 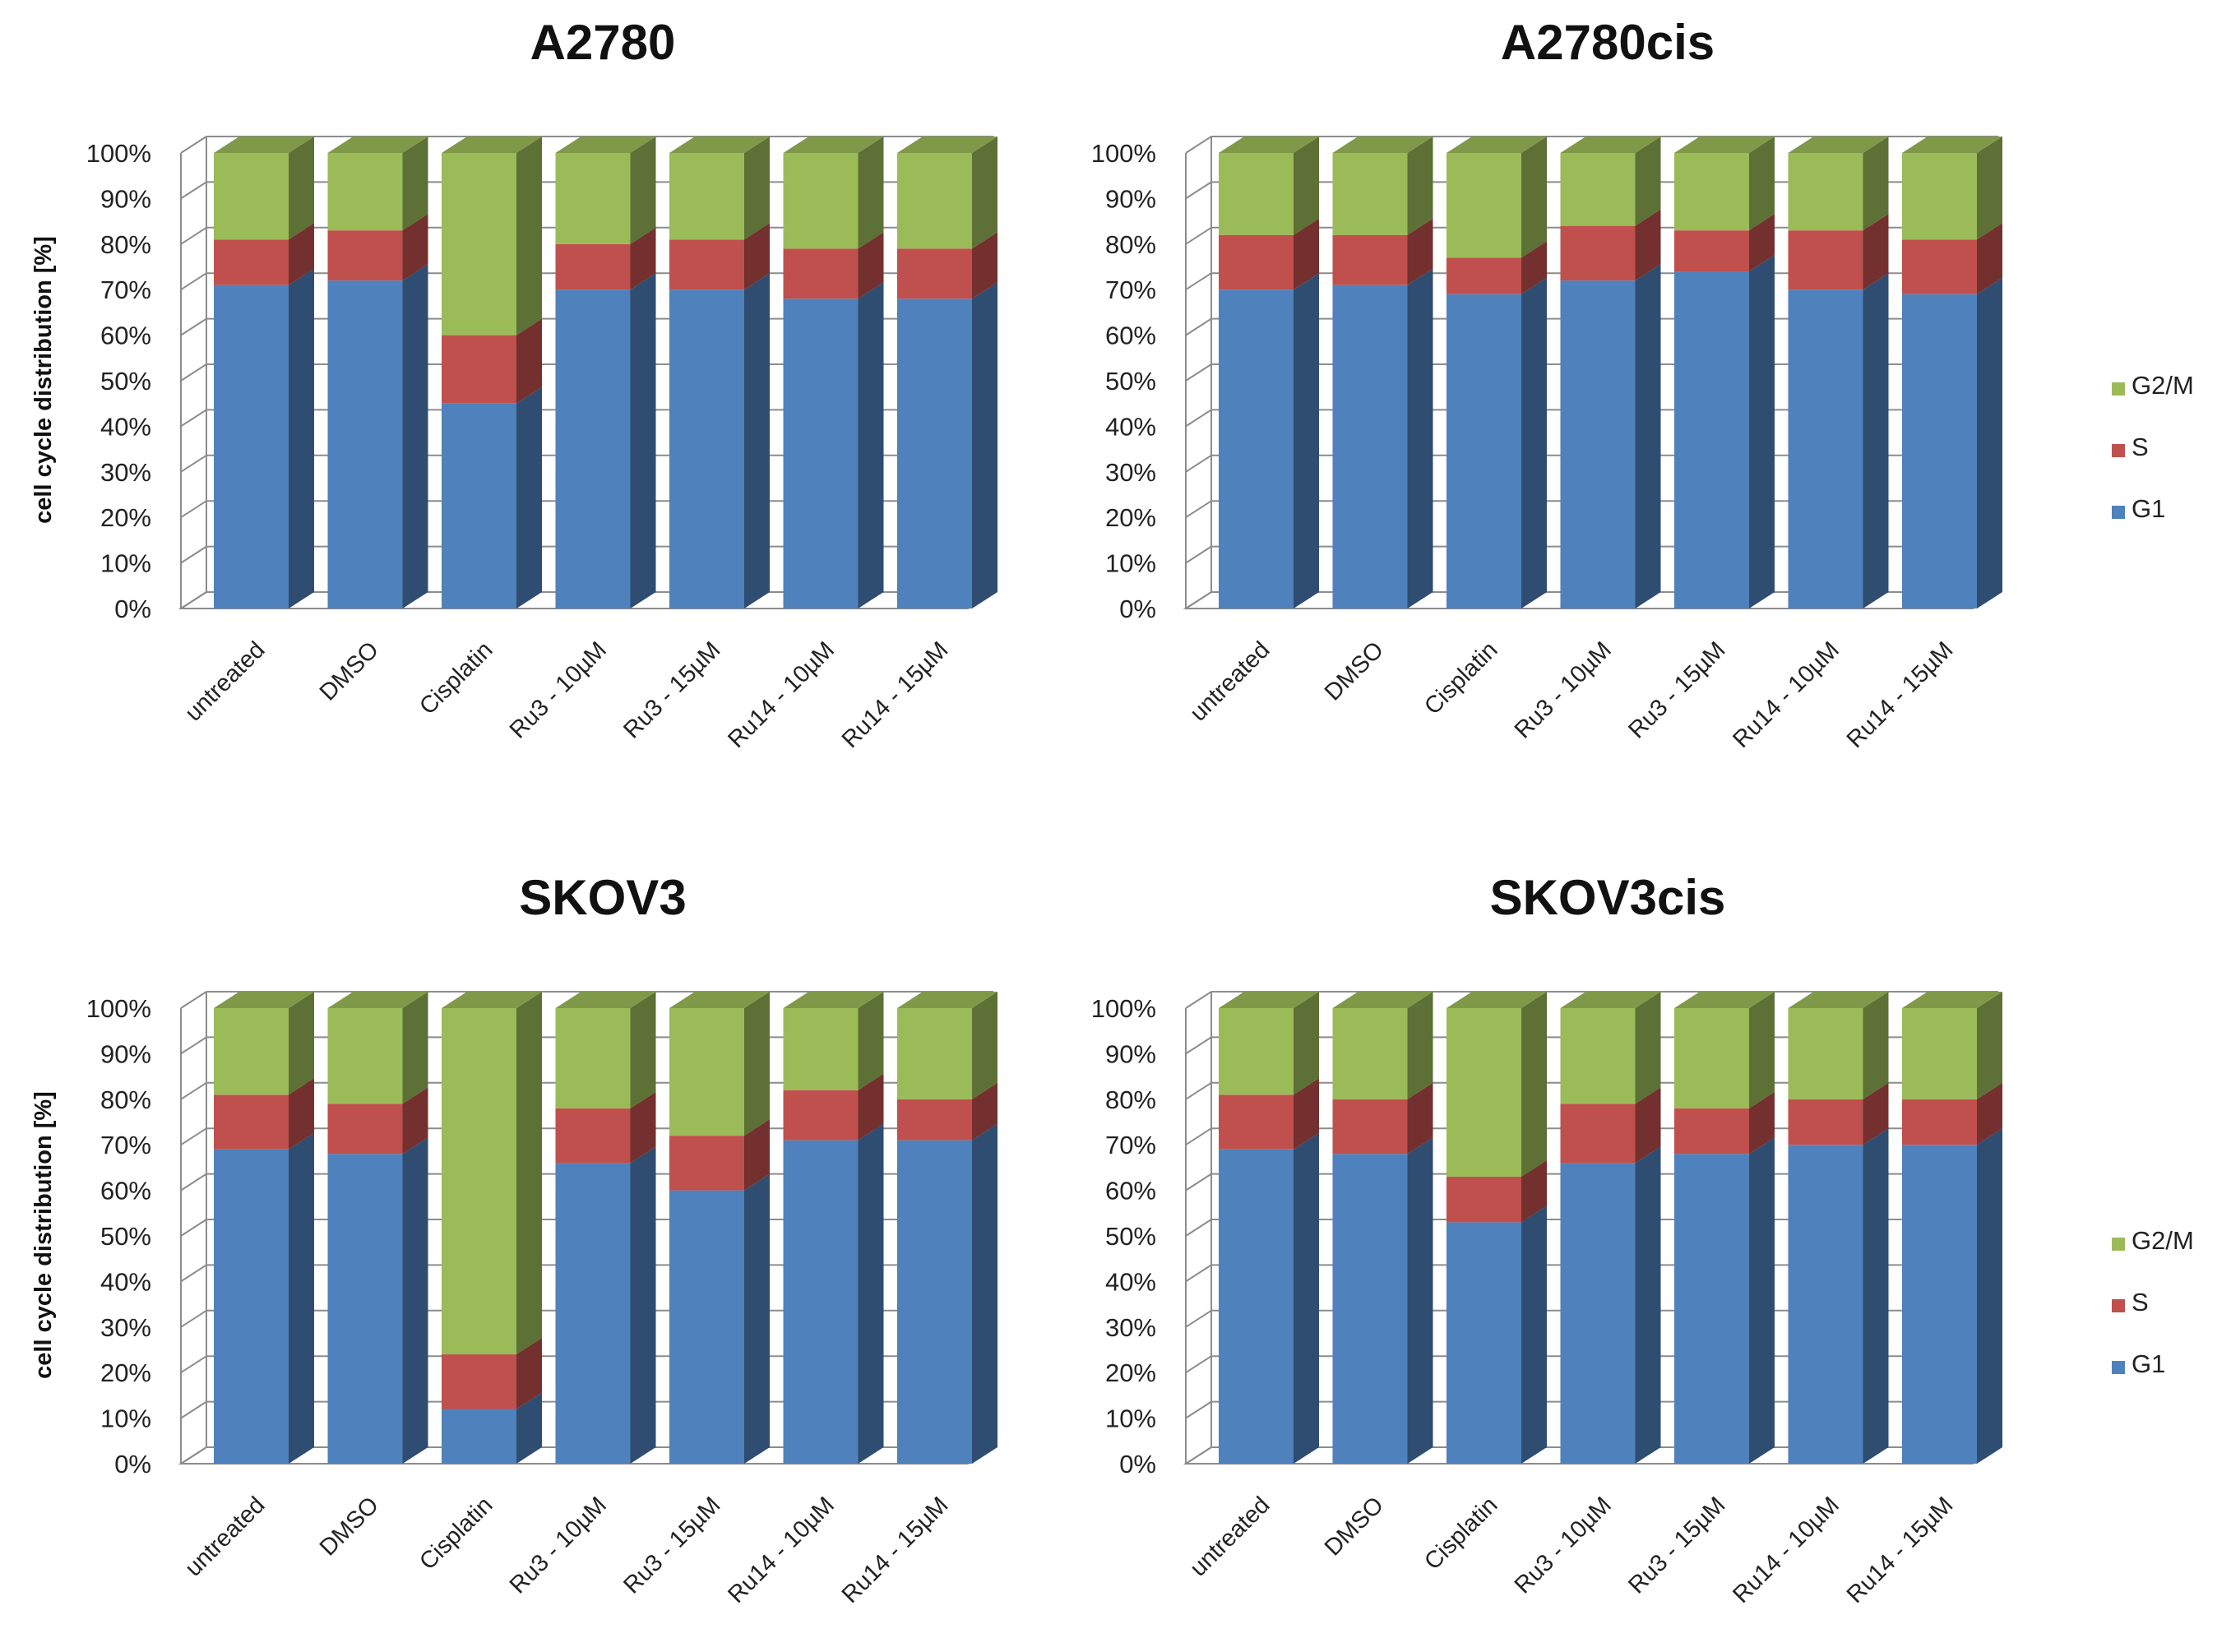 What do you see at coordinates (349, 671) in the screenshot?
I see `x-tick-label: DMSO` at bounding box center [349, 671].